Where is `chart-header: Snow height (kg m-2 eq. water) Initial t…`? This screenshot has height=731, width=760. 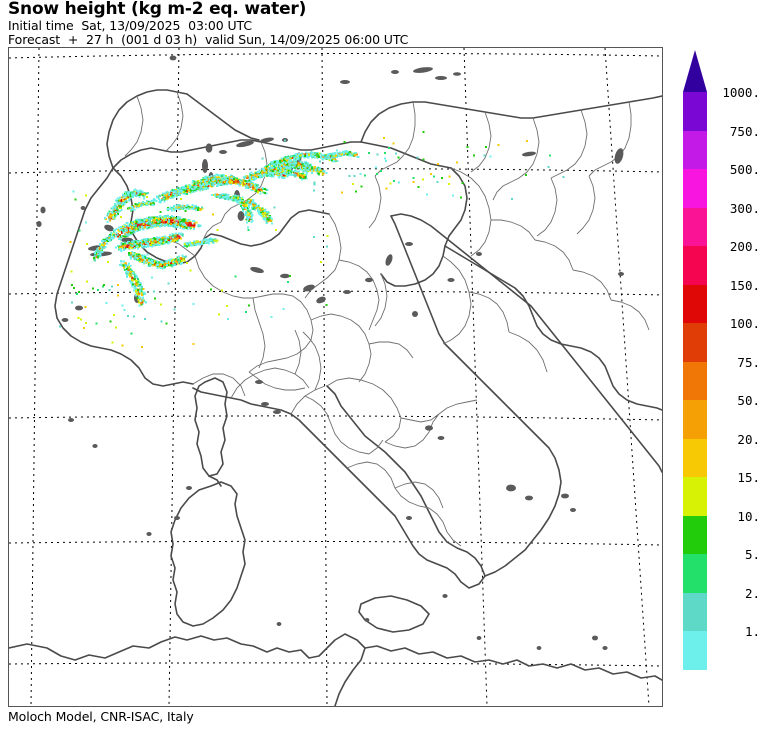
chart-header: Snow height (kg m-2 eq. water) Initial t… is located at coordinates (328, 23).